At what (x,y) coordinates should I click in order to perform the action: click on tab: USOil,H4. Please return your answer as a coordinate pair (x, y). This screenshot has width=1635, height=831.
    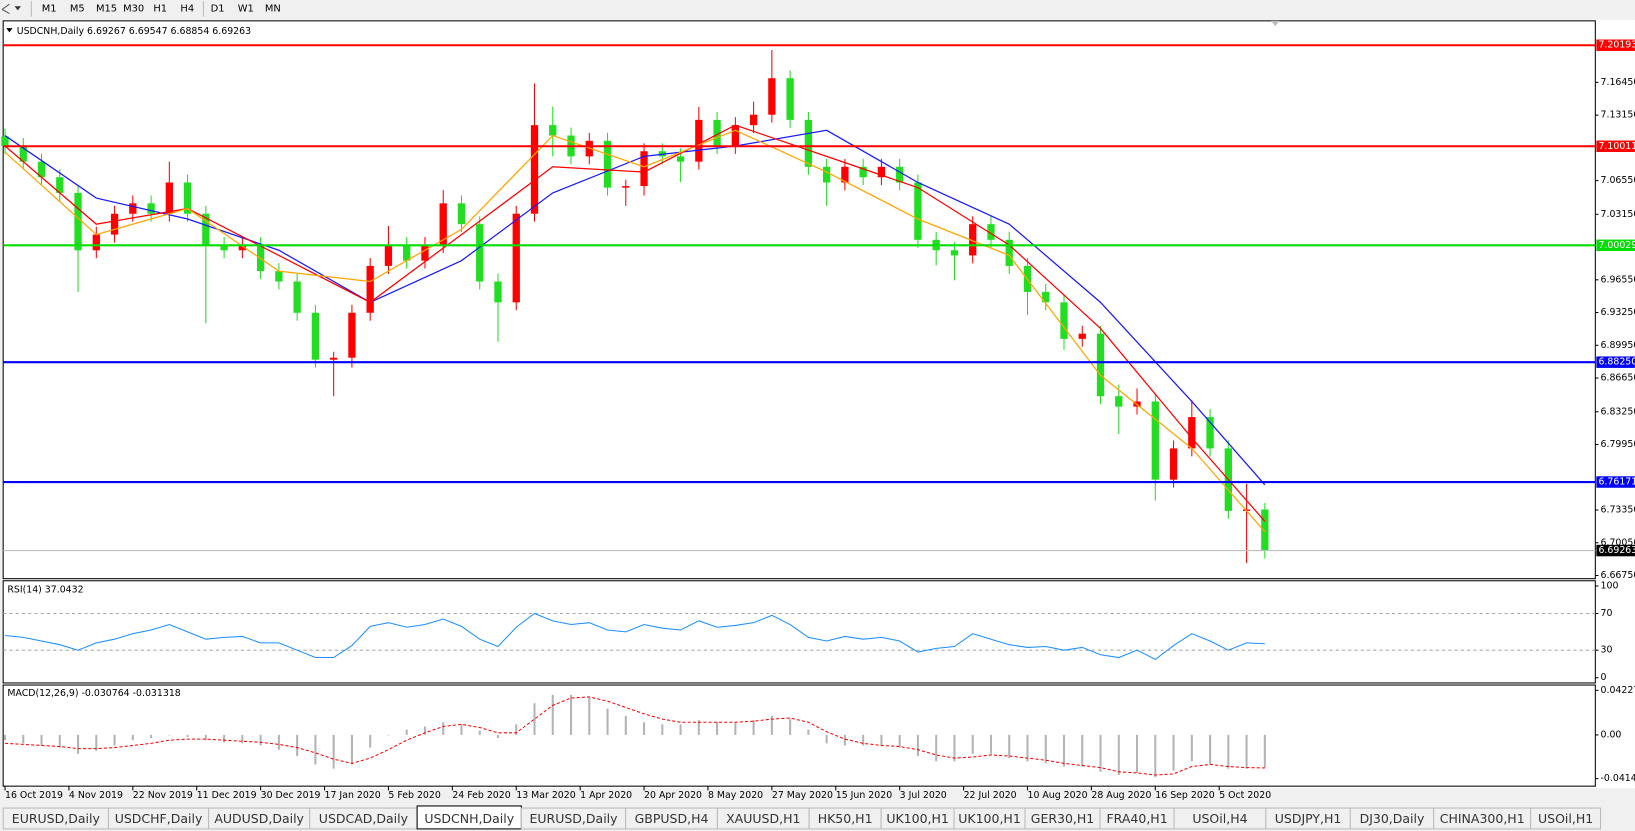
    Looking at the image, I should click on (1220, 818).